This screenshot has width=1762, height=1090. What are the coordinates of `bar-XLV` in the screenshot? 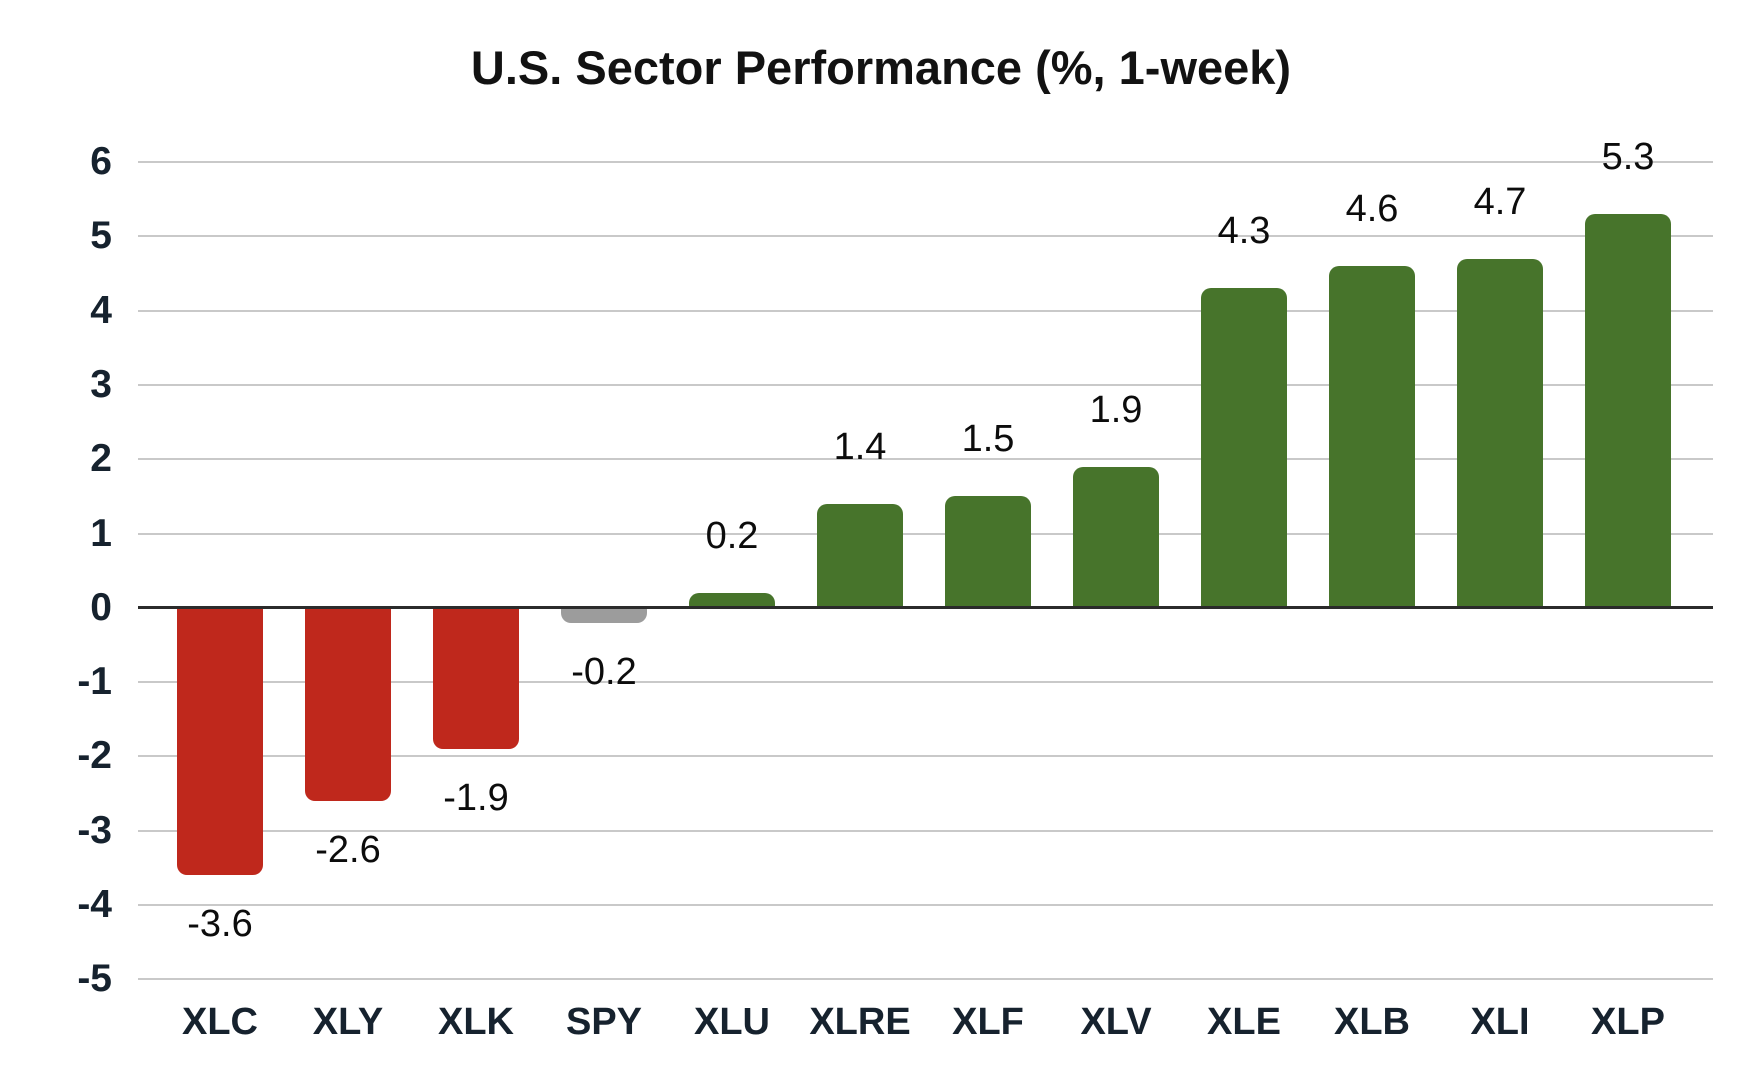 It's located at (1116, 537).